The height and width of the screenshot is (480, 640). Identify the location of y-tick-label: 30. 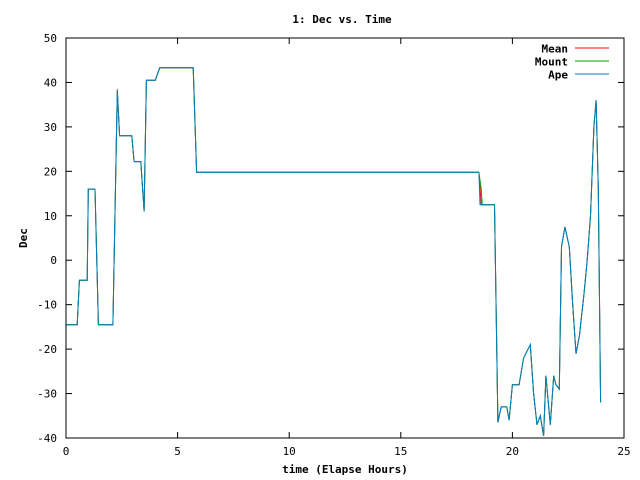
(50, 127).